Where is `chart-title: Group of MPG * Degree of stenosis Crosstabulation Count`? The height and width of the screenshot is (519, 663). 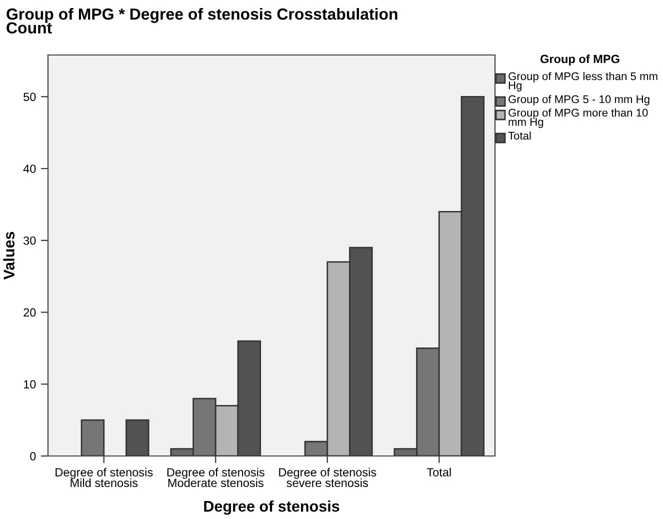
chart-title: Group of MPG * Degree of stenosis Crosstabulation Count is located at coordinates (202, 21).